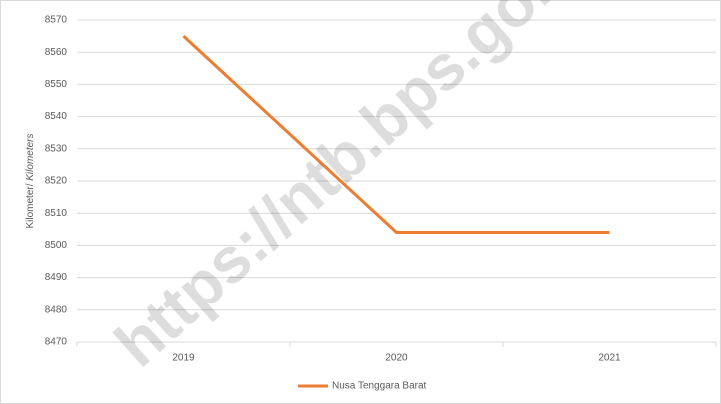 The height and width of the screenshot is (404, 721). Describe the element at coordinates (56, 20) in the screenshot. I see `y-tick-label: 8570` at that location.